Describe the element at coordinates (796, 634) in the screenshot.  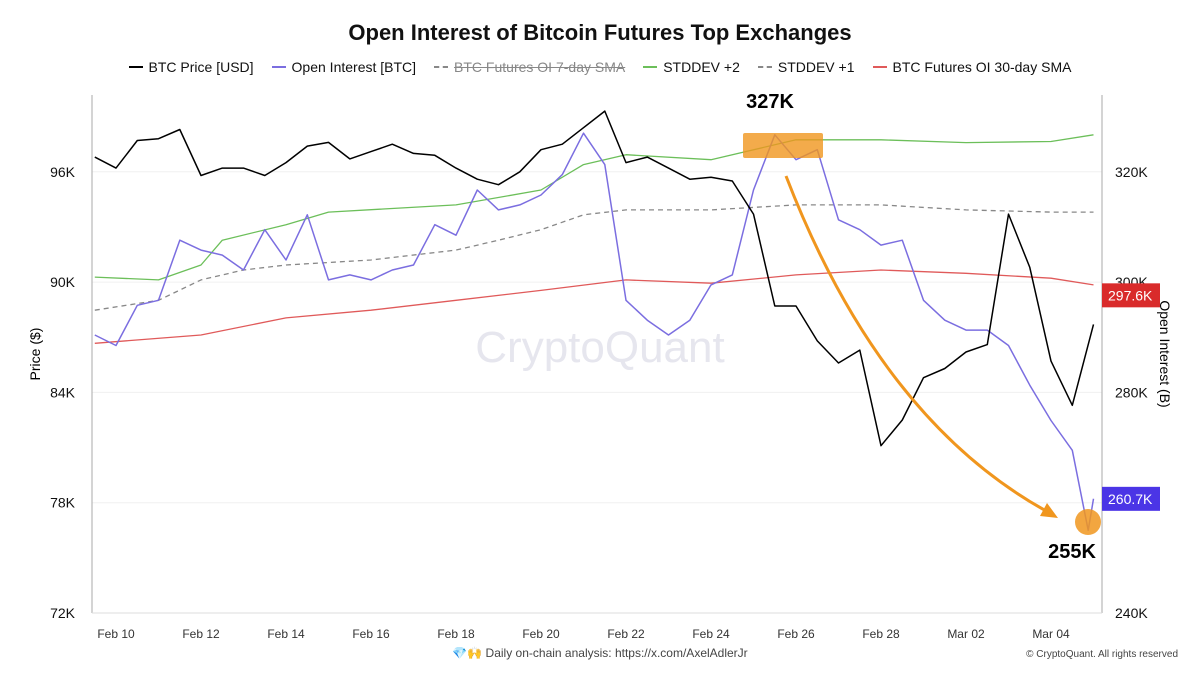
I see `x-tick-label: Feb 26` at that location.